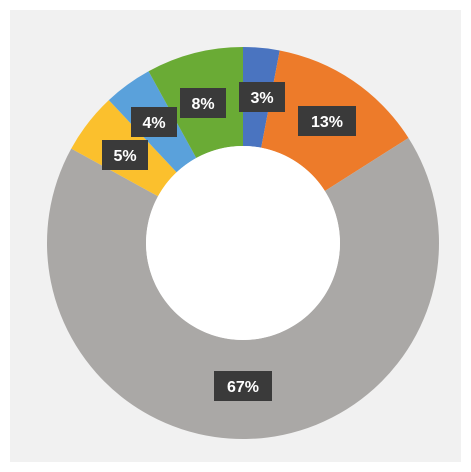 Image resolution: width=471 pixels, height=472 pixels. I want to click on data-label-text: 5%, so click(124, 156).